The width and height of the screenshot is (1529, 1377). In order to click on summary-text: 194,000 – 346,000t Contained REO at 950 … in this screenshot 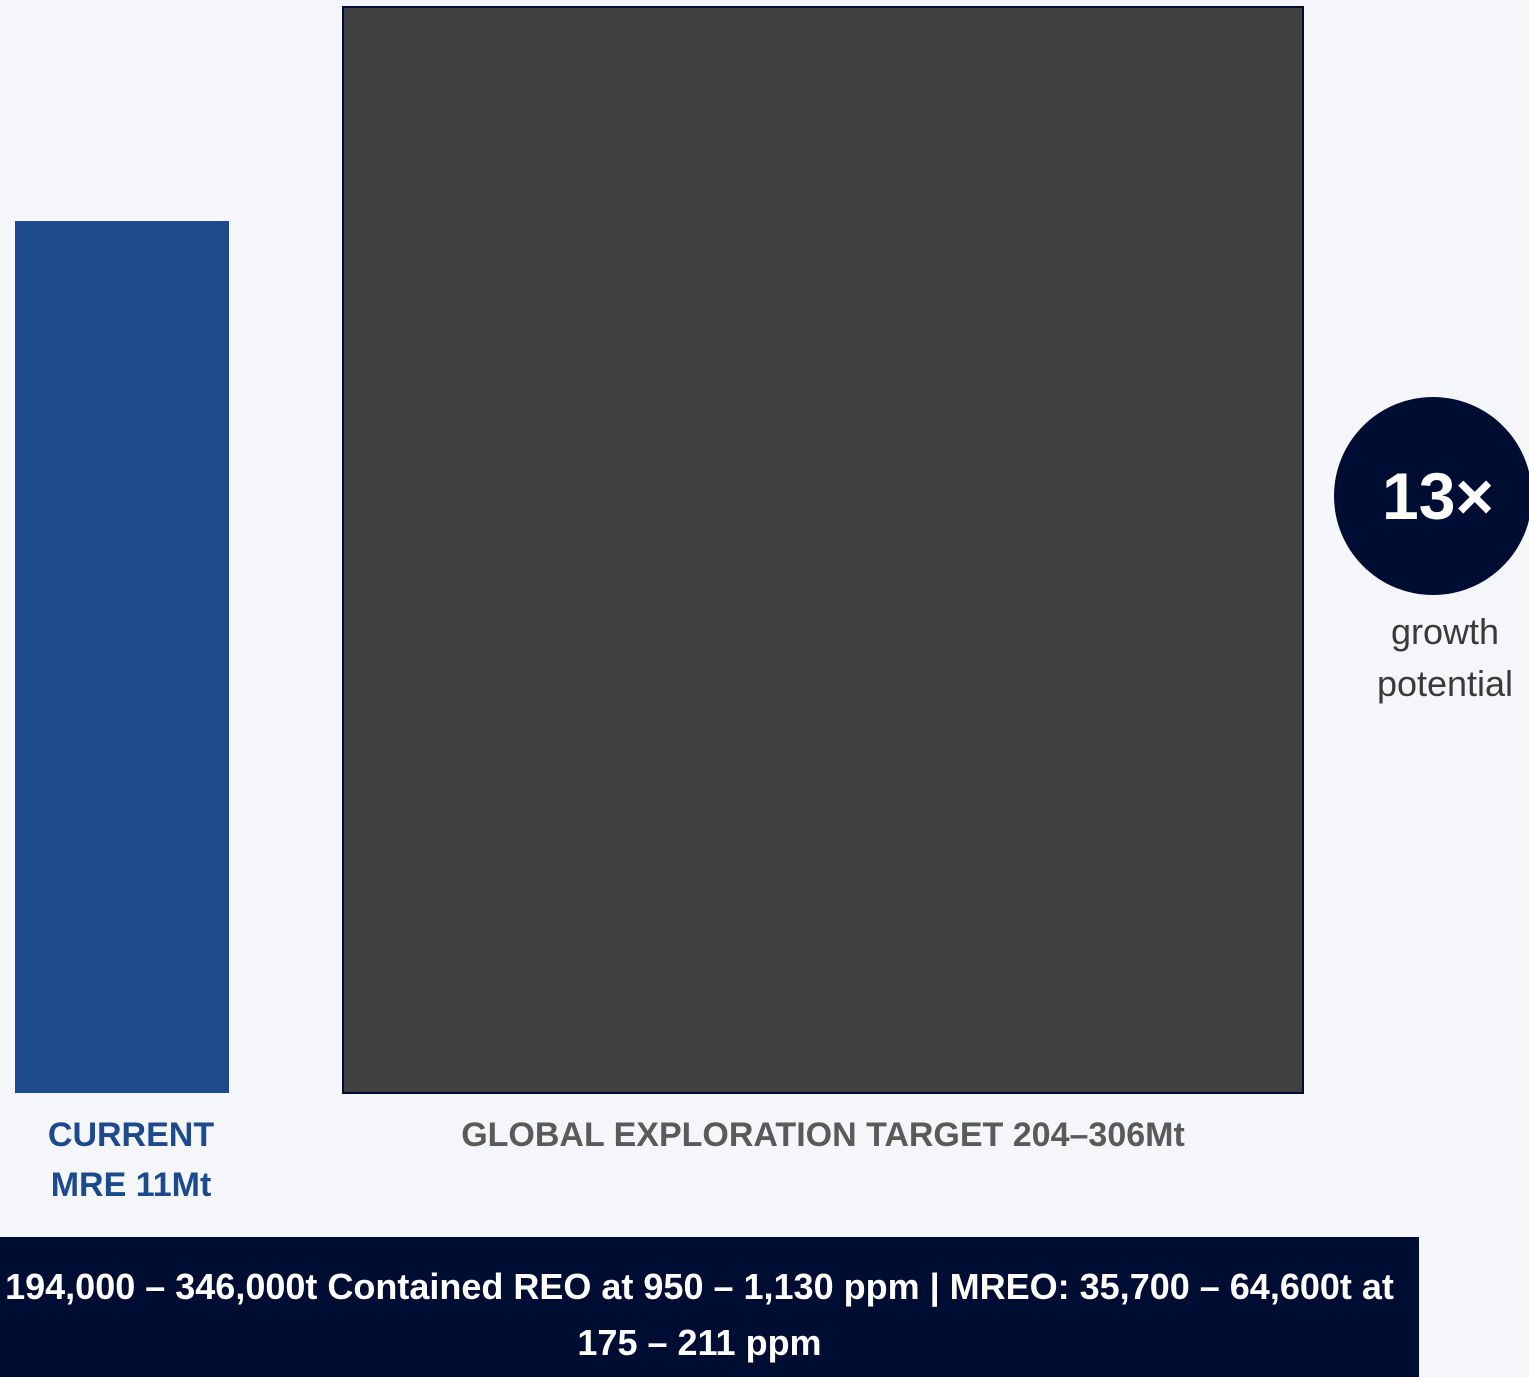, I will do `click(699, 1314)`.